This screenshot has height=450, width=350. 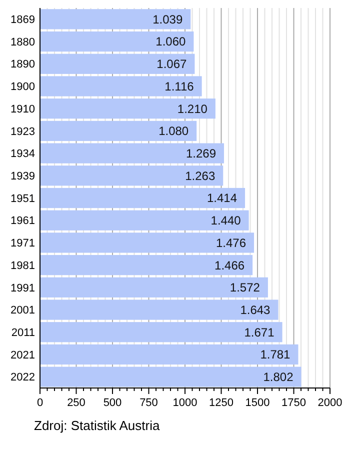 What do you see at coordinates (172, 64) in the screenshot?
I see `data-label: 1.067` at bounding box center [172, 64].